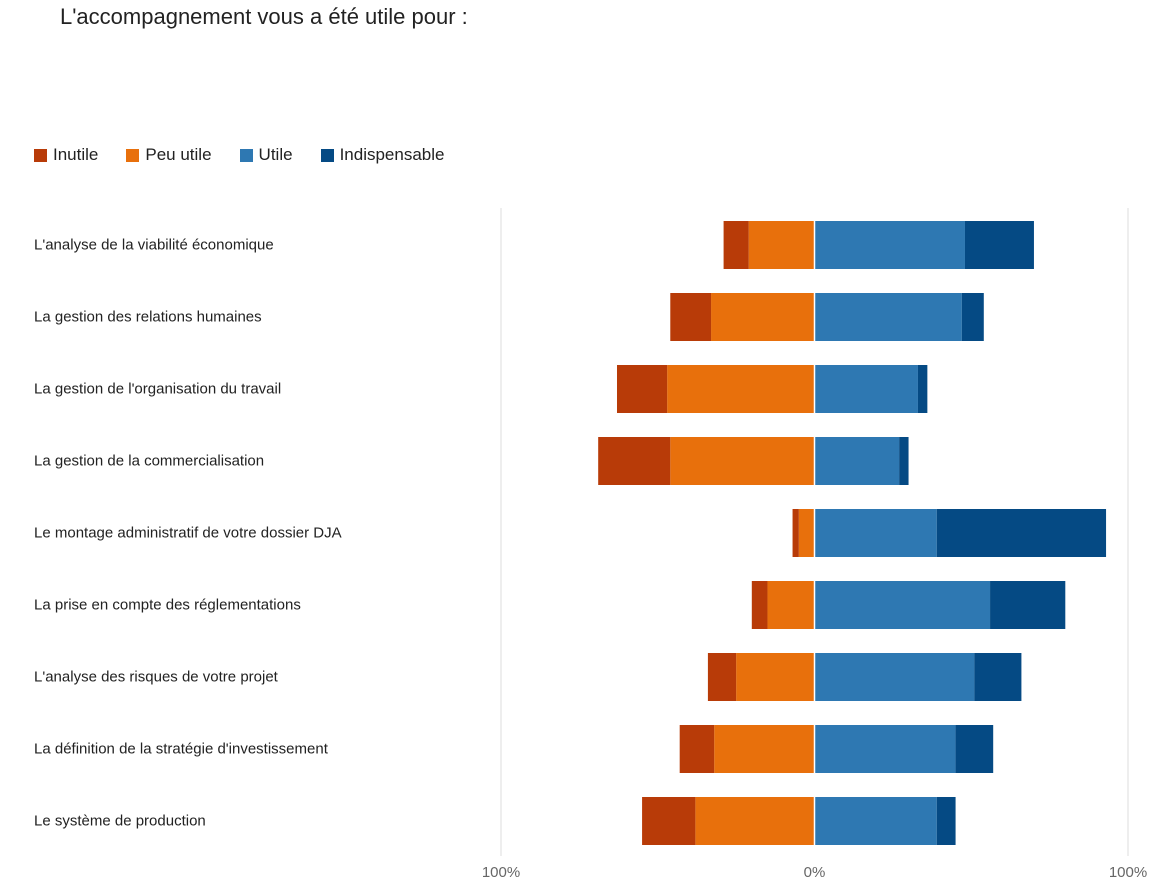 The height and width of the screenshot is (881, 1155). I want to click on legend-item-peu-utile: Peu utile, so click(169, 155).